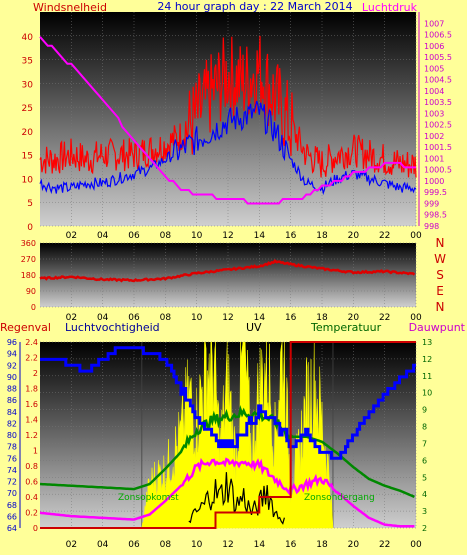 The image size is (467, 555). Describe the element at coordinates (438, 125) in the screenshot. I see `pressure-tick-label: 1002.5` at that location.